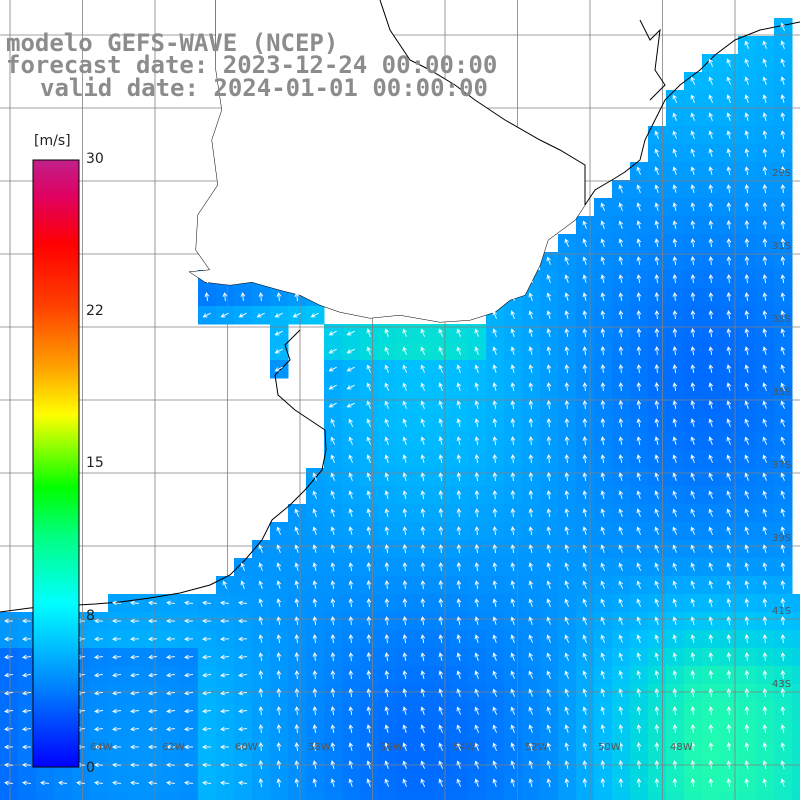 This screenshot has height=800, width=800. I want to click on title-valid-date: valid date: 2024-01-01 00:00:00, so click(264, 88).